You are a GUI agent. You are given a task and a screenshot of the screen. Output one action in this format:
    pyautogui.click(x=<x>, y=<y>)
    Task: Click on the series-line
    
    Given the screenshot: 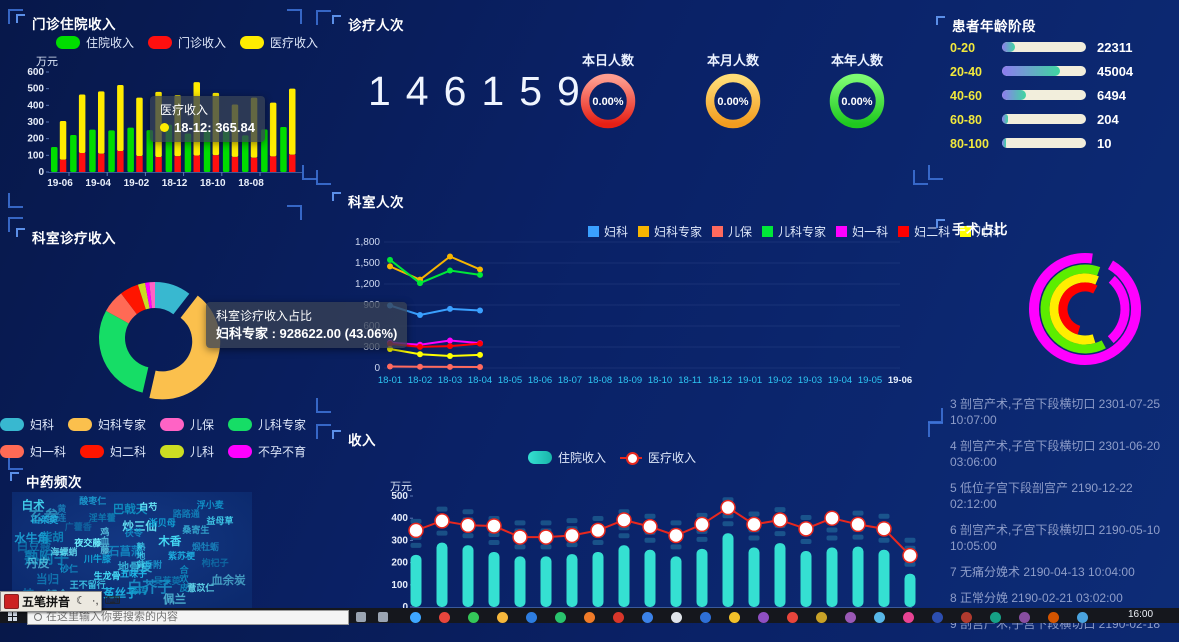 What is the action you would take?
    pyautogui.click(x=435, y=367)
    